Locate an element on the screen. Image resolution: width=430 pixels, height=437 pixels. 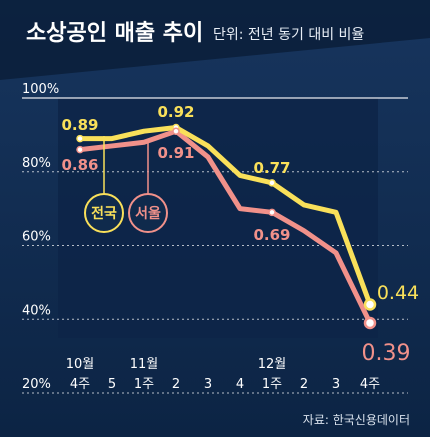
data-label-전국: 0.92 is located at coordinates (175, 112).